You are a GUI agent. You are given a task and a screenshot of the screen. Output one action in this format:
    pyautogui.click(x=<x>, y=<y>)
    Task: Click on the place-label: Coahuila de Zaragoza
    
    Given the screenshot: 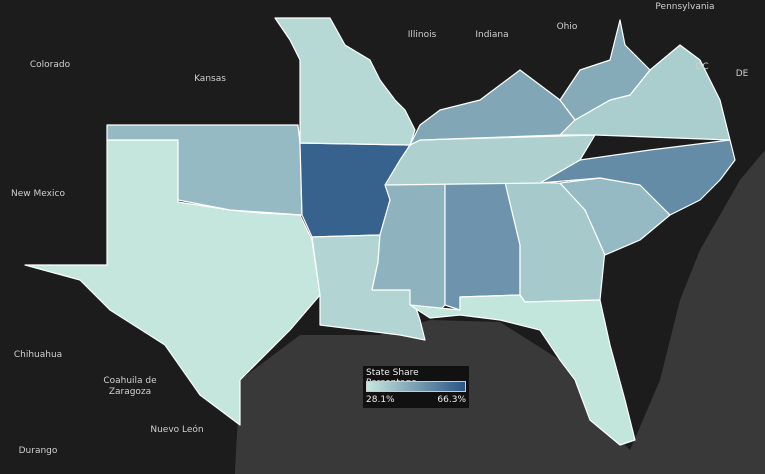 What is the action you would take?
    pyautogui.click(x=130, y=386)
    